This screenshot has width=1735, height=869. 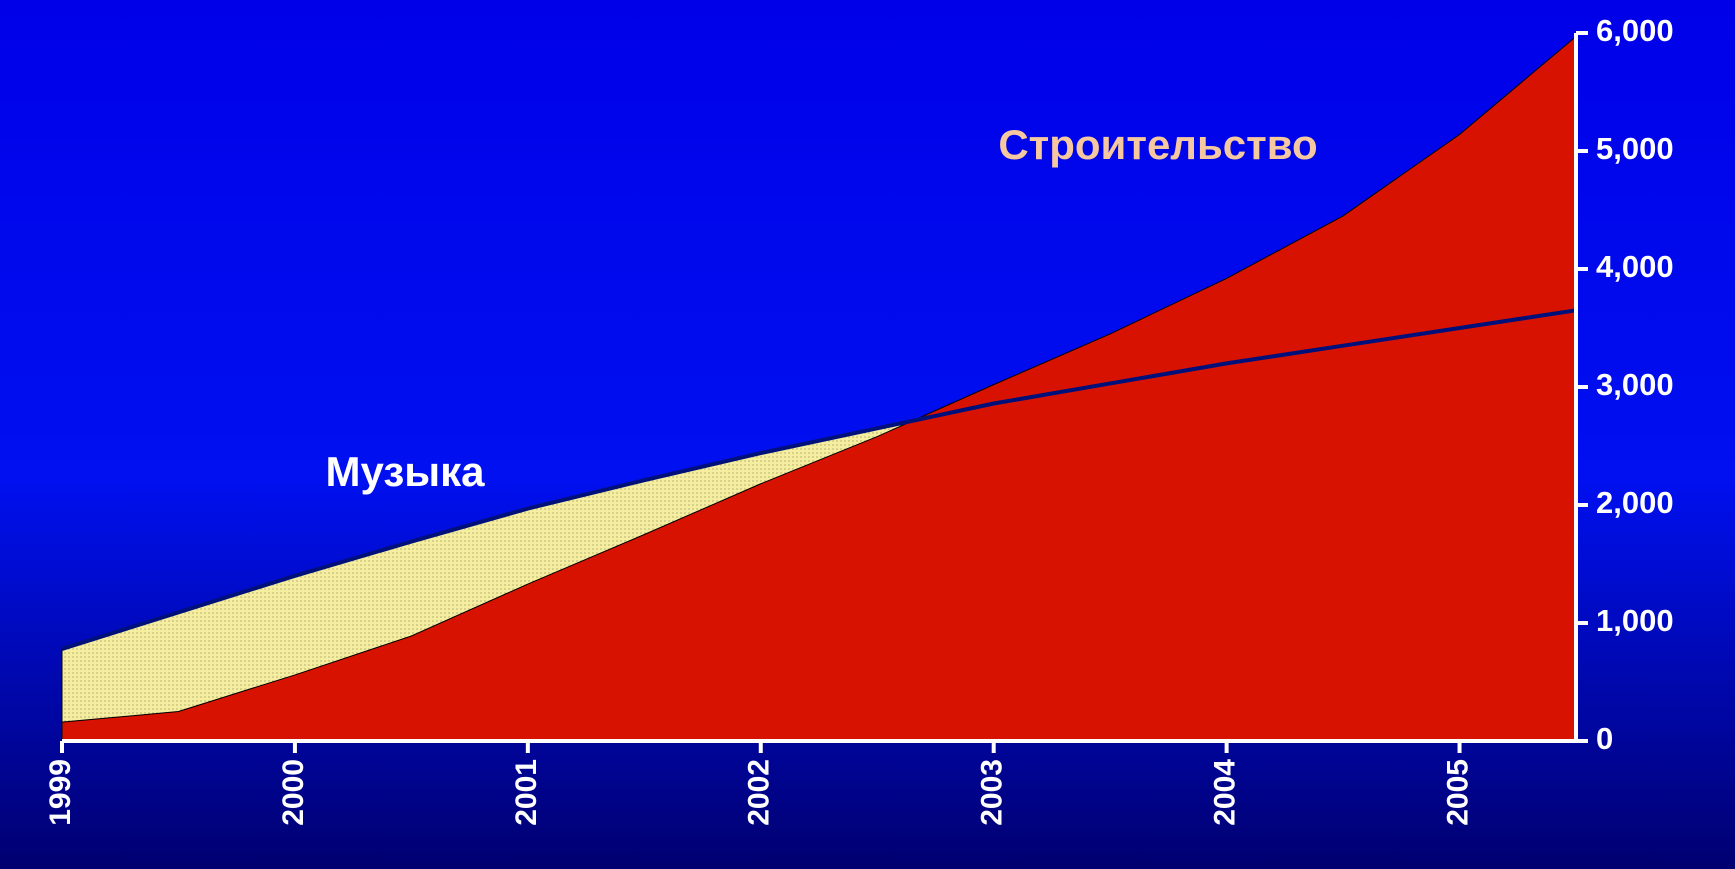 I want to click on x-tick-label: 2003, so click(x=992, y=792).